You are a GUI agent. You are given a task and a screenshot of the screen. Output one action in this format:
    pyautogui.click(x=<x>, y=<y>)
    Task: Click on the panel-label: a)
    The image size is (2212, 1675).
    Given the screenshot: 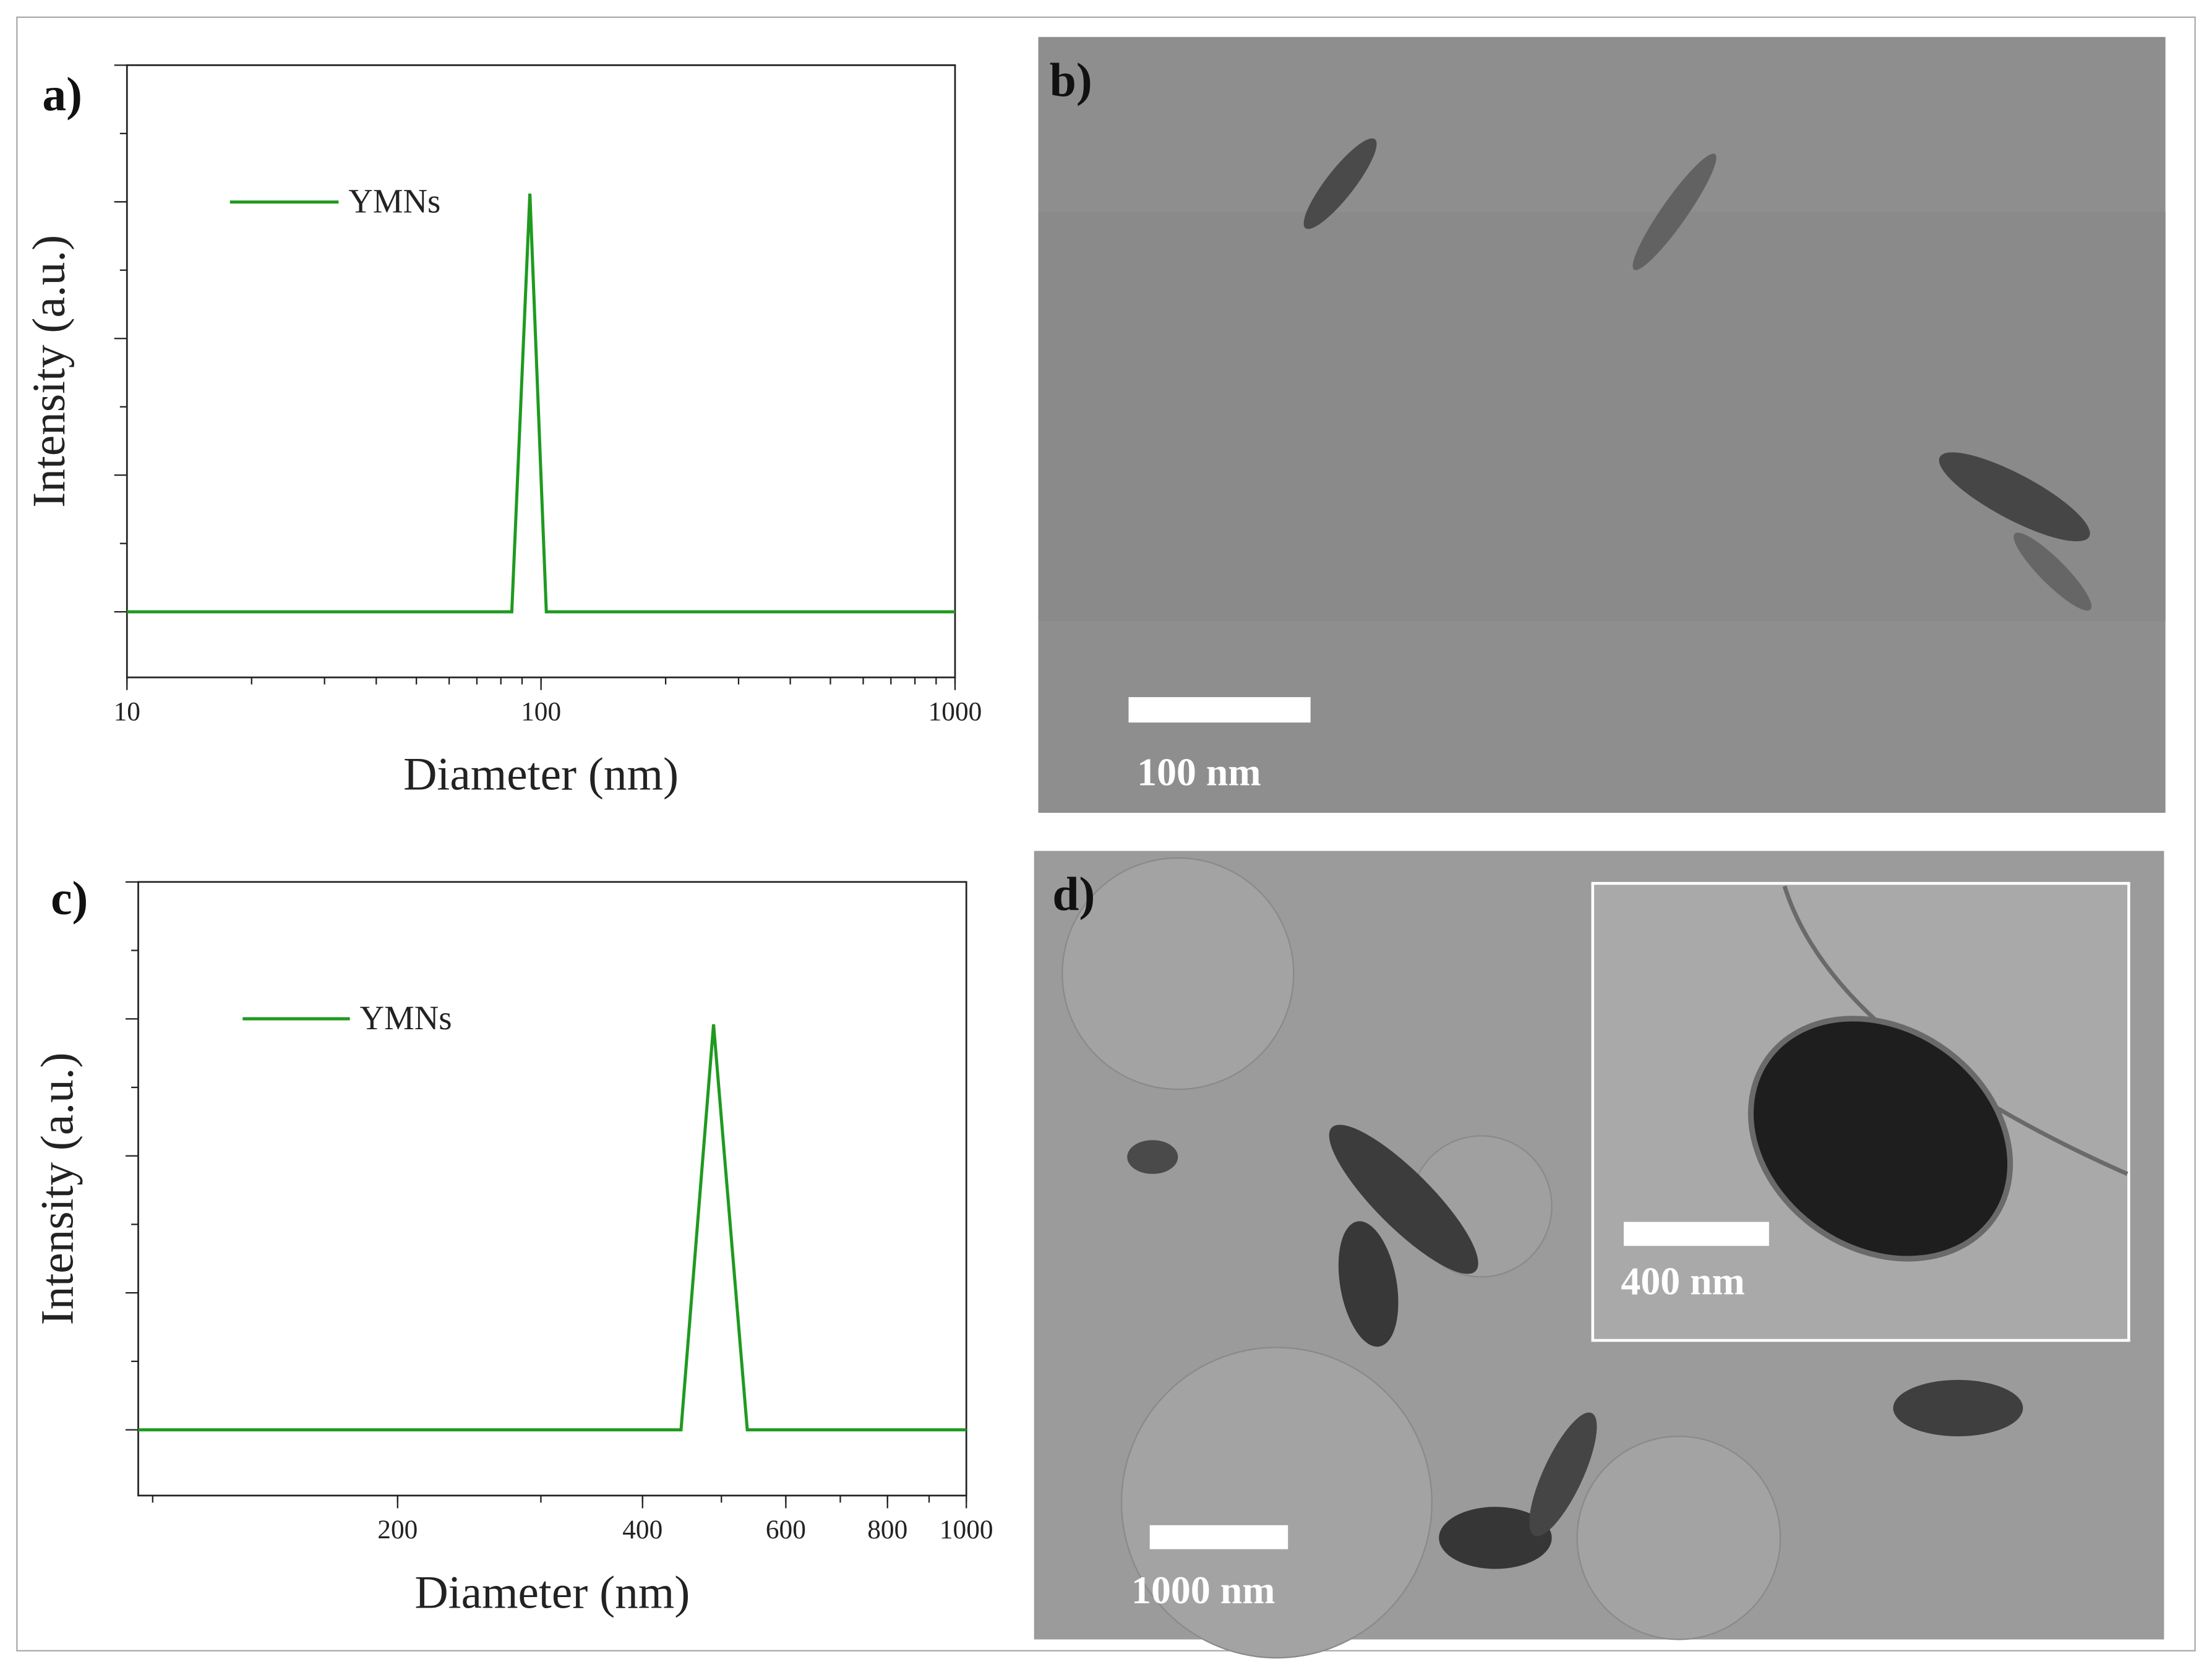 What is the action you would take?
    pyautogui.click(x=62, y=94)
    